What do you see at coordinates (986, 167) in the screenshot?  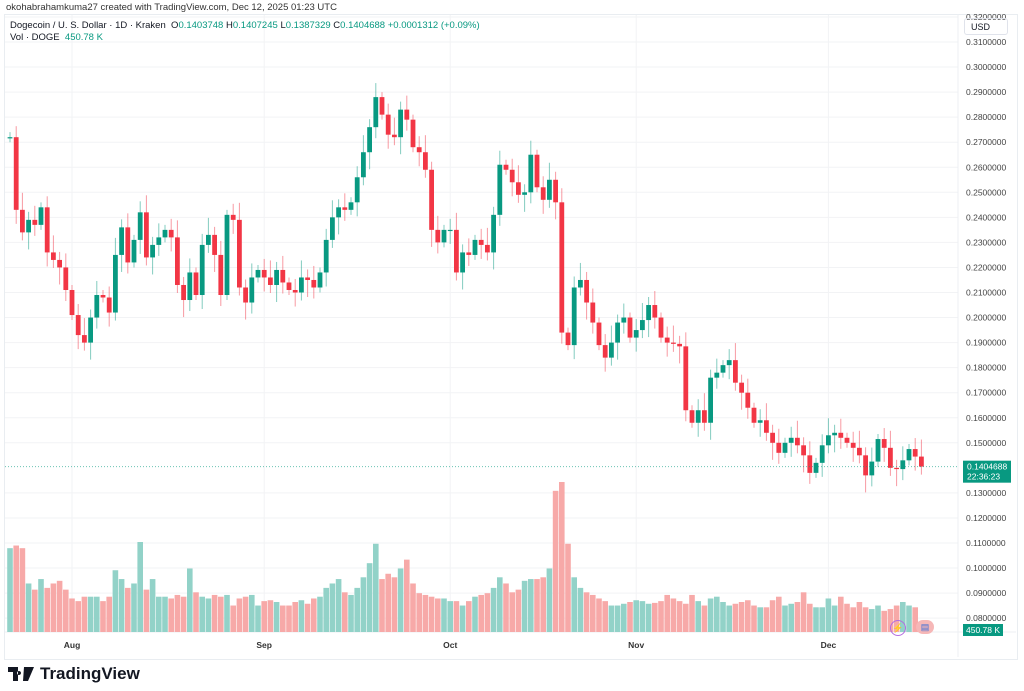 I see `y-tick-label: 0.2600000` at bounding box center [986, 167].